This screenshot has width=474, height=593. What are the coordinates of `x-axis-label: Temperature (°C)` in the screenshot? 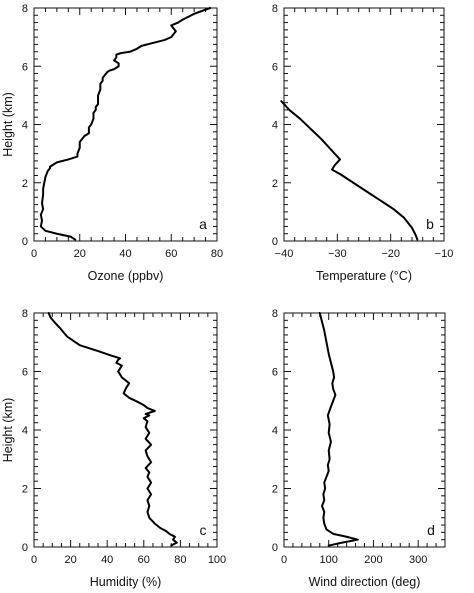 It's located at (364, 276).